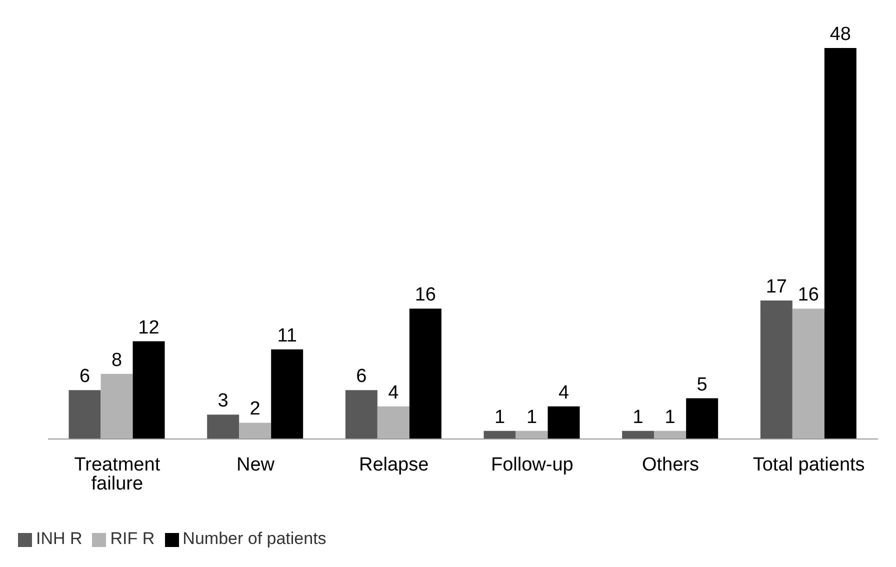 This screenshot has height=567, width=896. Describe the element at coordinates (255, 409) in the screenshot. I see `data-label: 2` at that location.